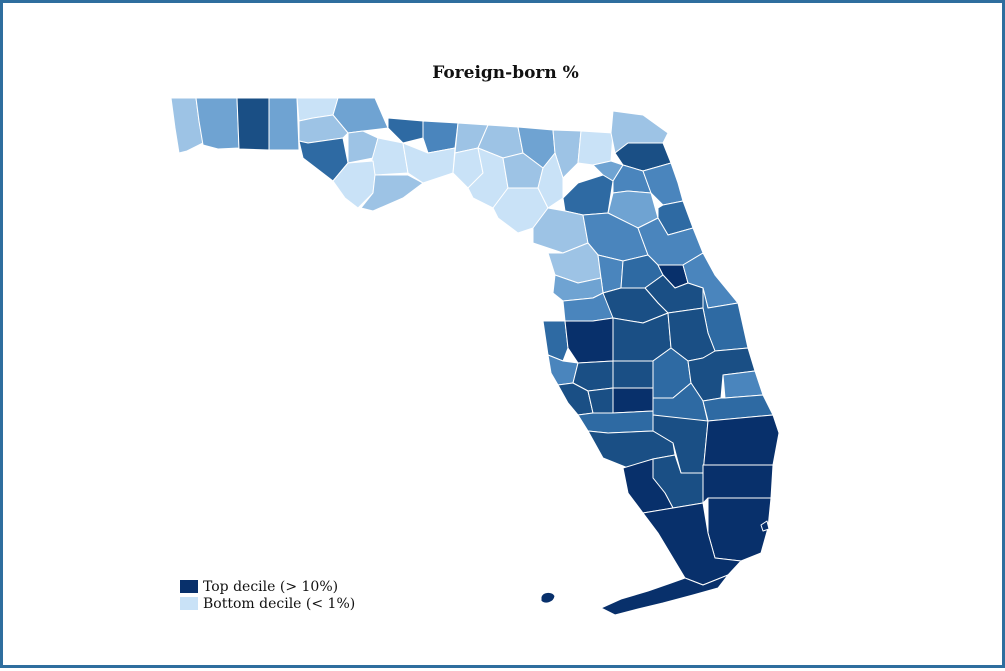 Image resolution: width=1005 pixels, height=671 pixels. I want to click on legend-item-top: Top decile (> 10%), so click(267, 586).